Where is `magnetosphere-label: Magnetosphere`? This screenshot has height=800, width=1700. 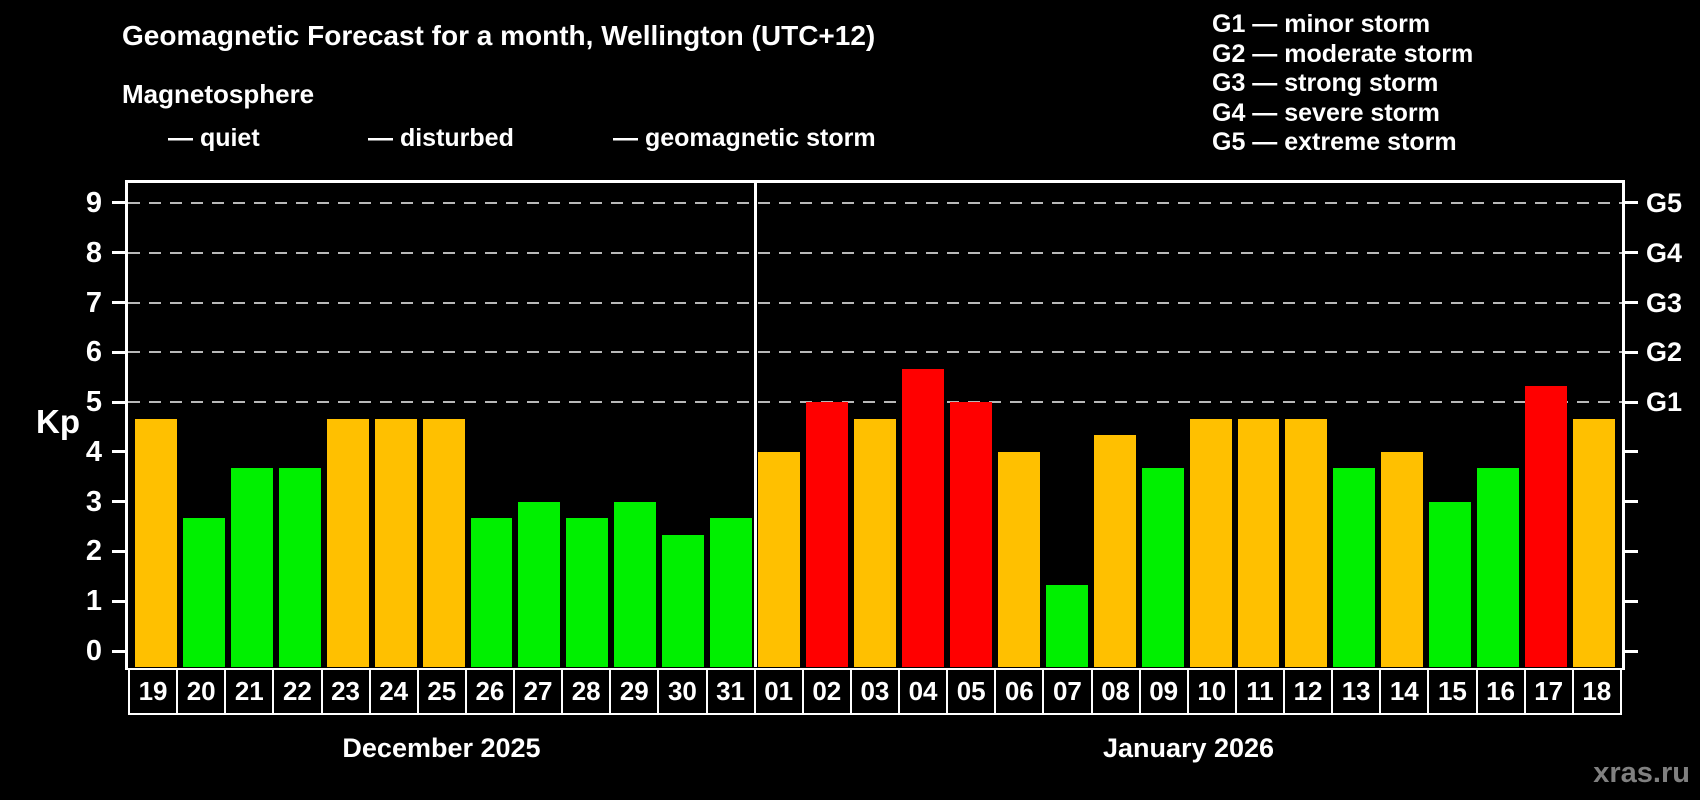
magnetosphere-label: Magnetosphere is located at coordinates (218, 94).